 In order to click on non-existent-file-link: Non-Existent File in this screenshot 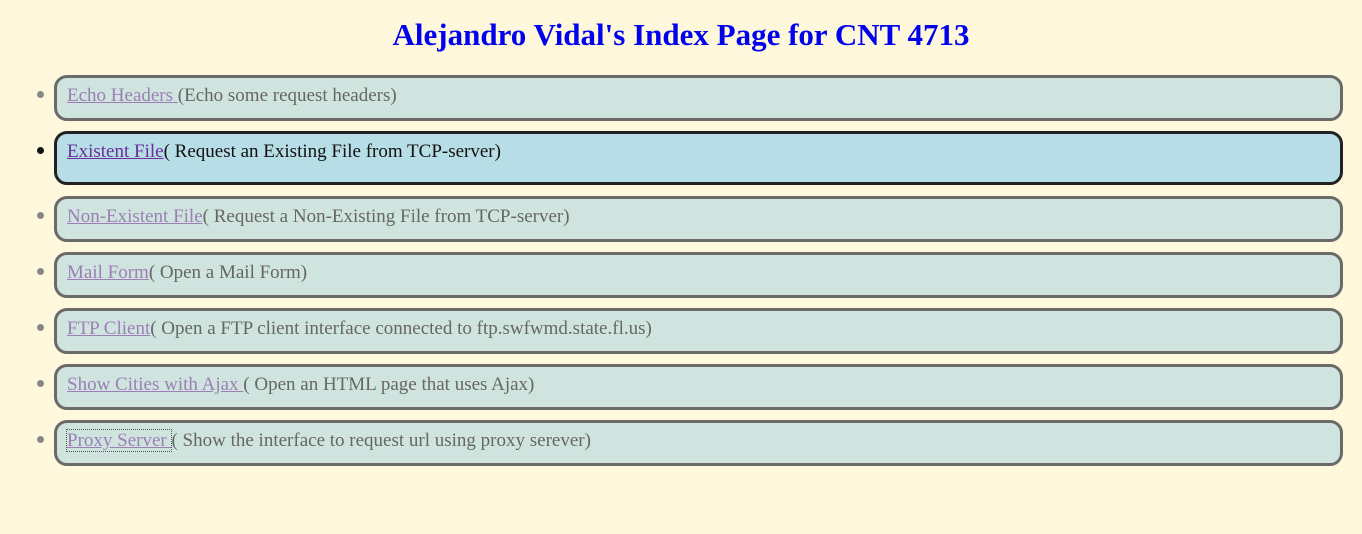, I will do `click(135, 216)`.